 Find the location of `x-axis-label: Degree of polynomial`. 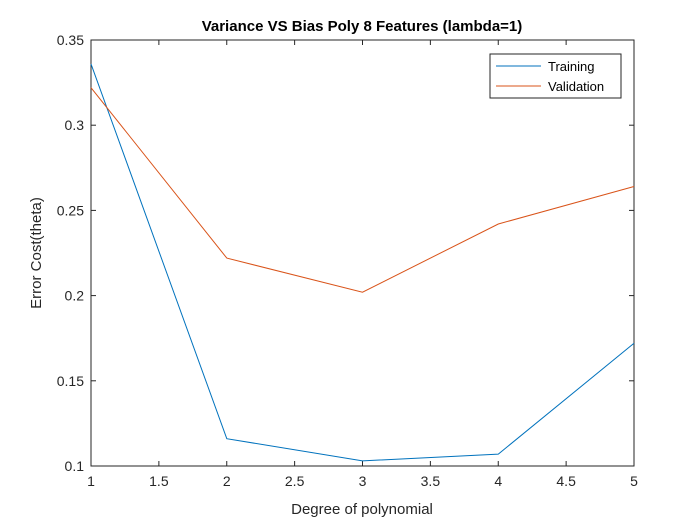

x-axis-label: Degree of polynomial is located at coordinates (362, 509).